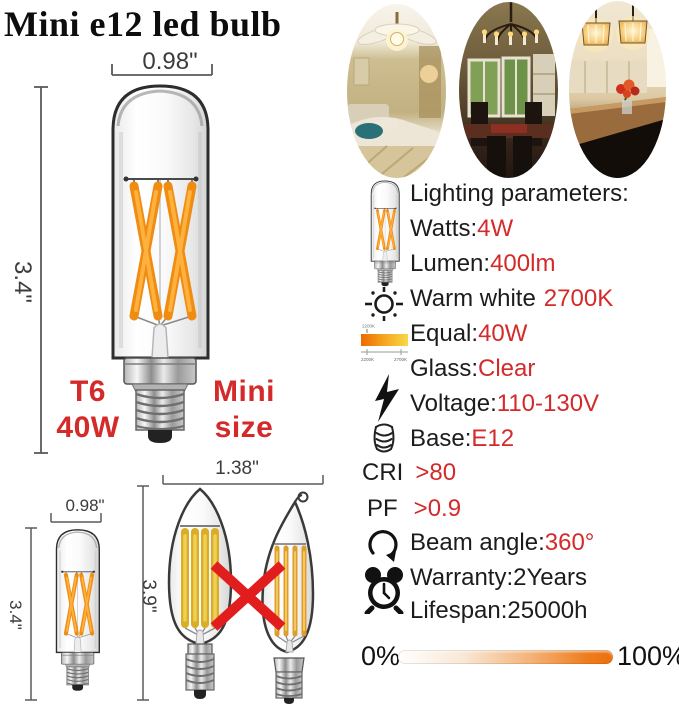 The width and height of the screenshot is (679, 707). Describe the element at coordinates (493, 438) in the screenshot. I see `param-value: E12` at that location.